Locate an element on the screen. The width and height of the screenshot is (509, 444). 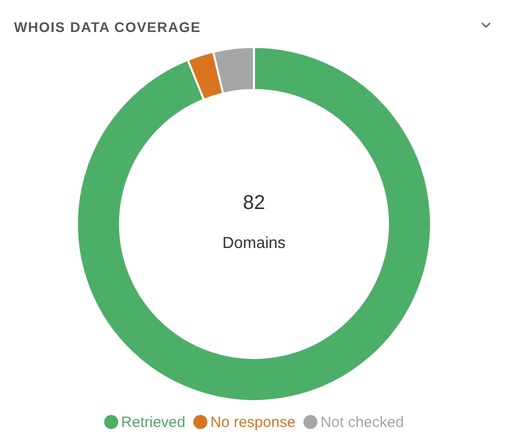
legend-label: No response is located at coordinates (253, 422).